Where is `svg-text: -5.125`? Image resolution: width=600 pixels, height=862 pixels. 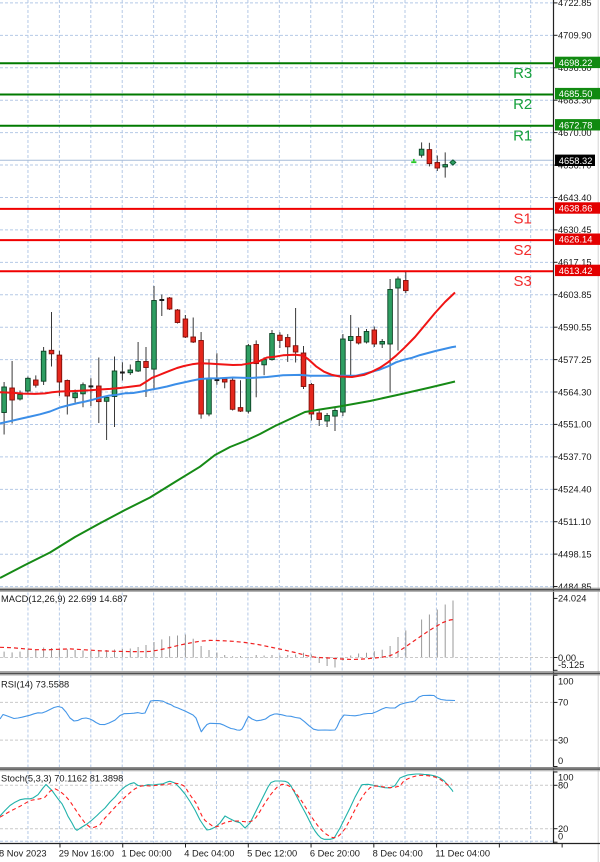
svg-text: -5.125 is located at coordinates (571, 665).